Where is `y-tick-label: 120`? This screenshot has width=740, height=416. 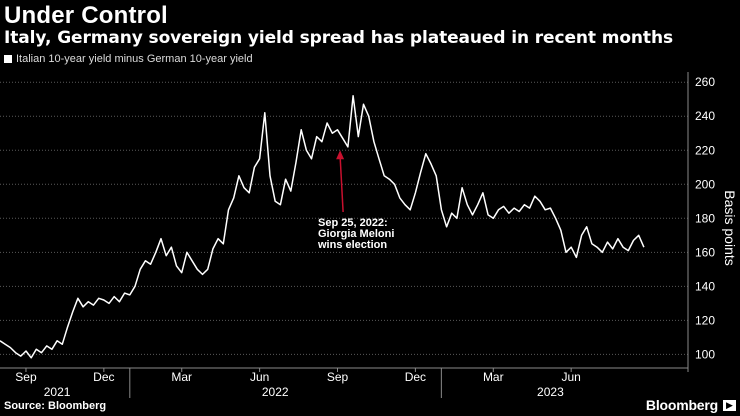
y-tick-label: 120 is located at coordinates (705, 320).